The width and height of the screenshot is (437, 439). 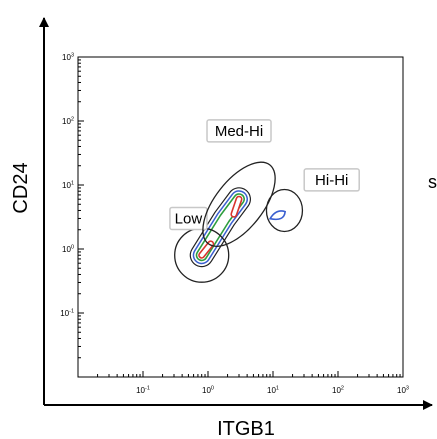 I want to click on gate-label: Low, so click(x=189, y=218).